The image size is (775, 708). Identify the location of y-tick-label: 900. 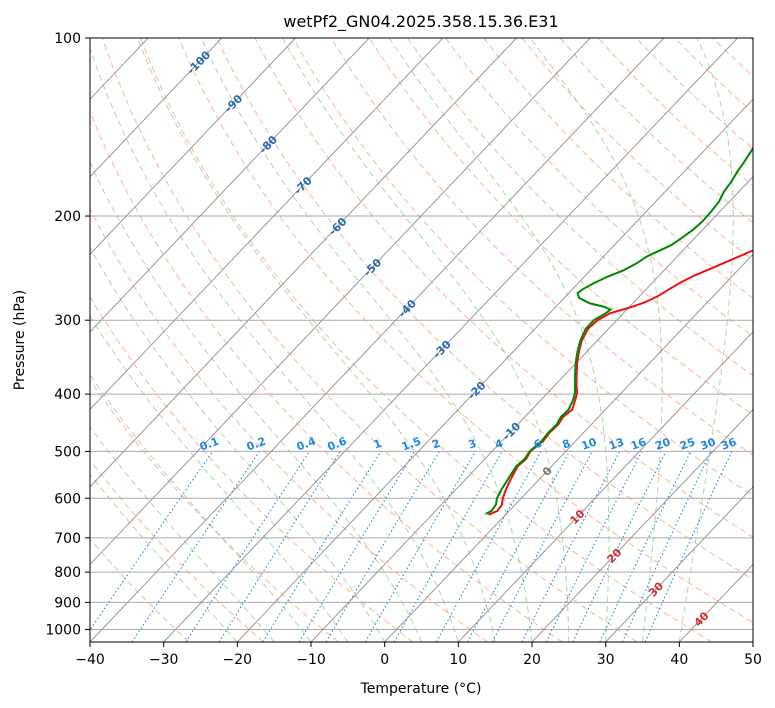
(67, 603).